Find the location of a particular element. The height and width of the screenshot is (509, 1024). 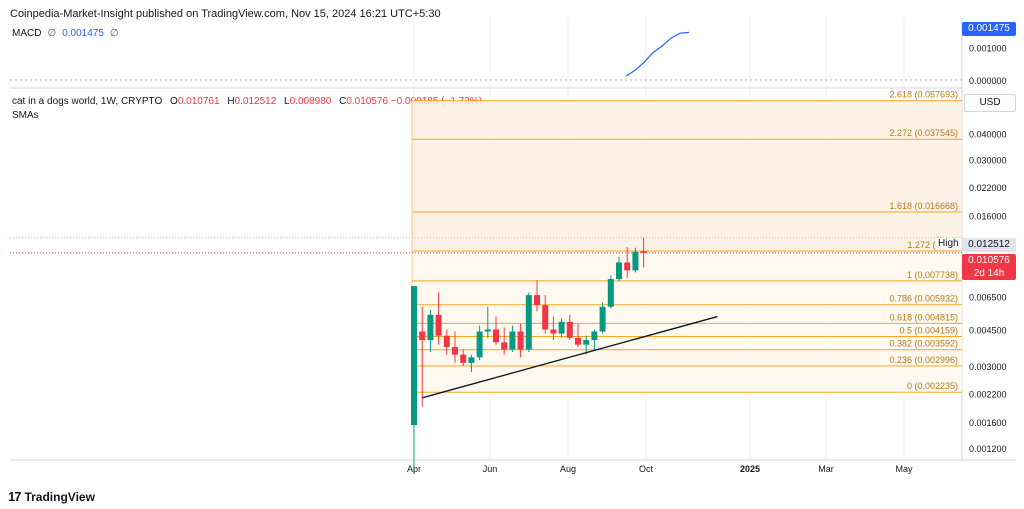

support-trendline is located at coordinates (570, 357).